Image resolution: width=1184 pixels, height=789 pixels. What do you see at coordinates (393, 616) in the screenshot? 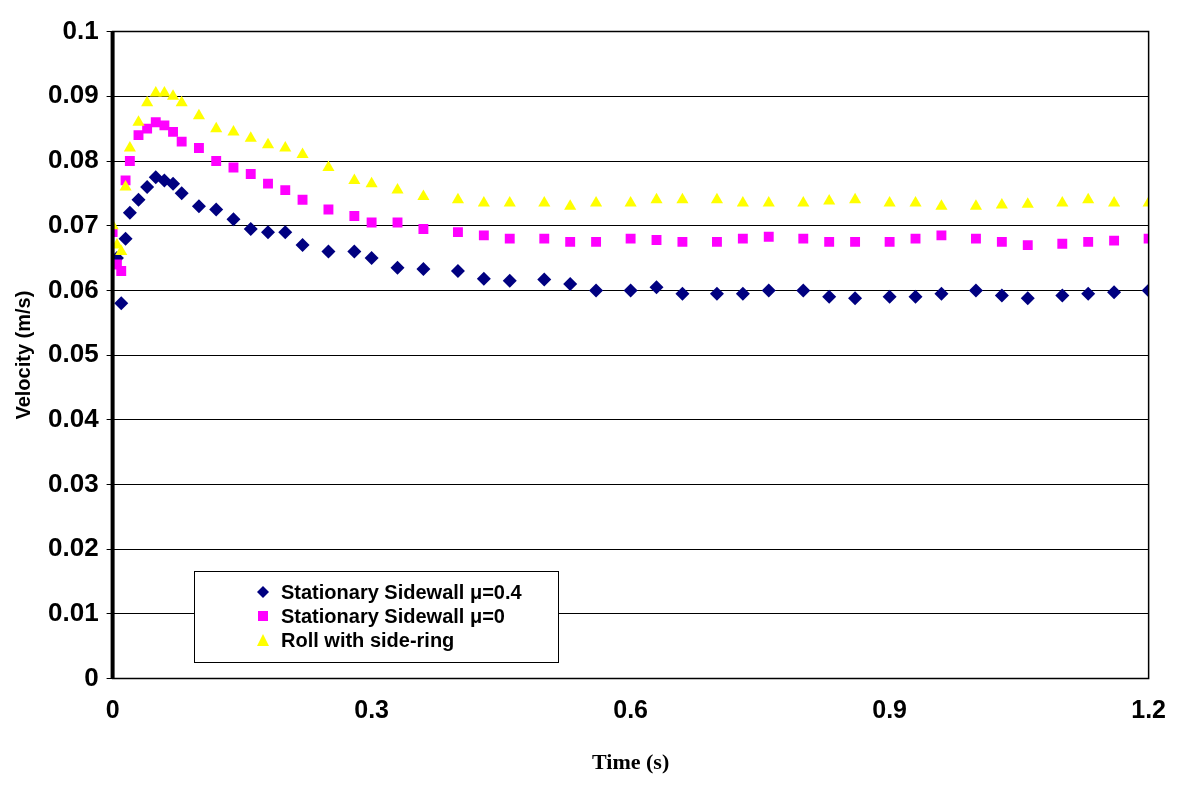
I see `legend-label: Stationary Sidewall μ=0` at bounding box center [393, 616].